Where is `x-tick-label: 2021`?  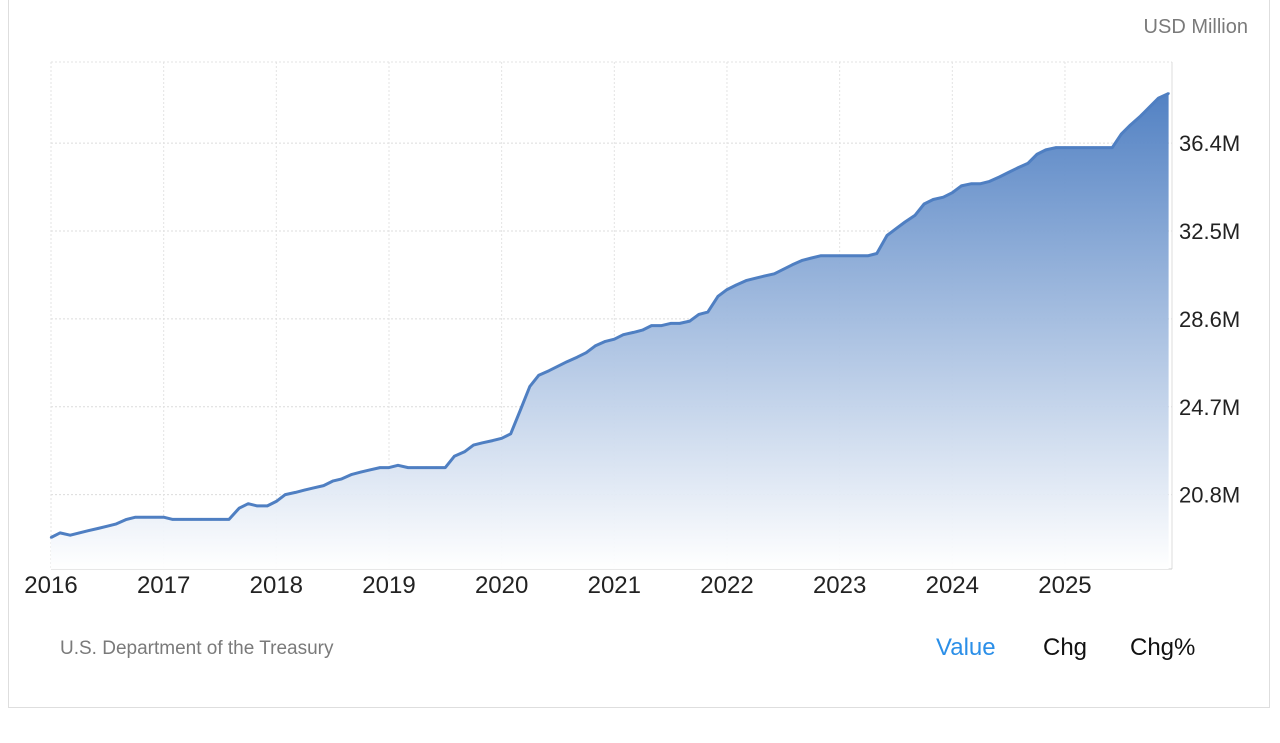
x-tick-label: 2021 is located at coordinates (614, 585).